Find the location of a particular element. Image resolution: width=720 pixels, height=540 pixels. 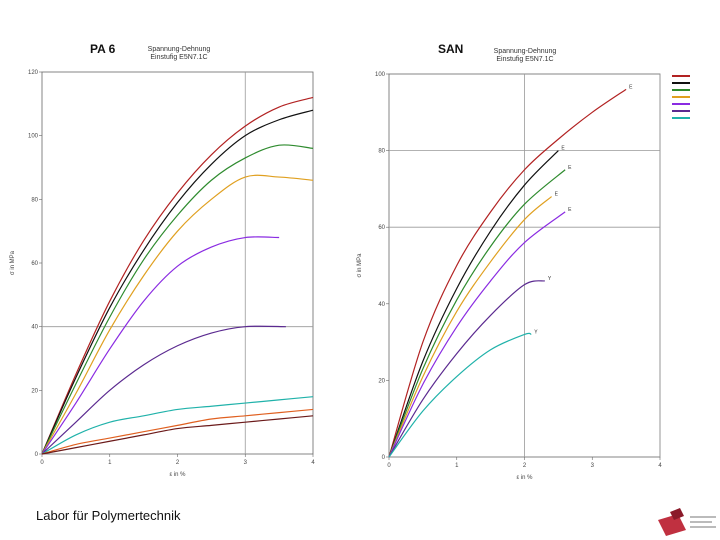

san-chart-title: SAN is located at coordinates (451, 49).